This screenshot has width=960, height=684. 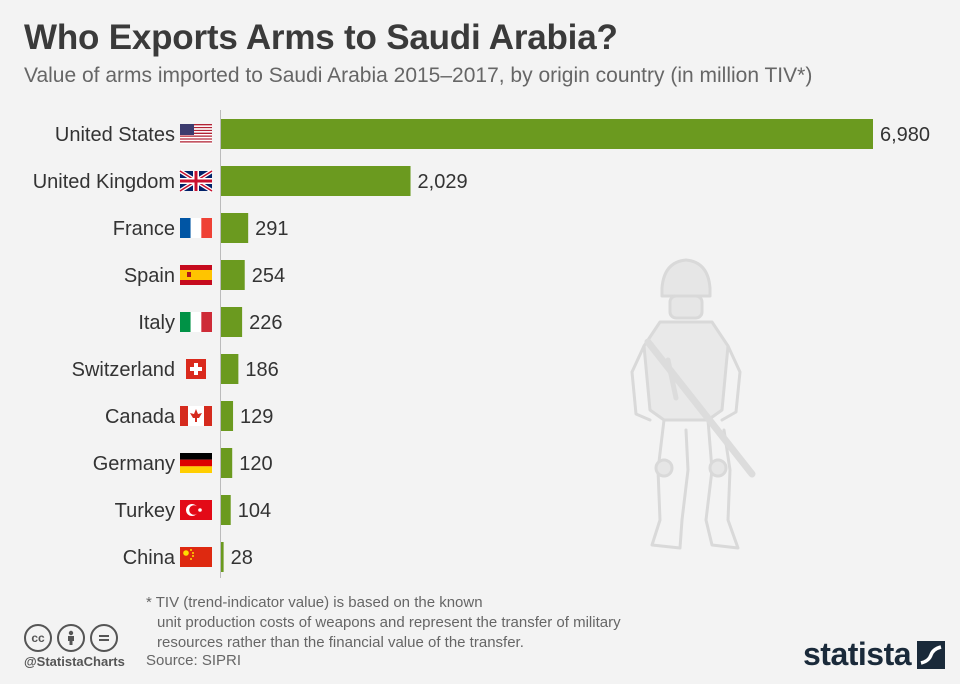 What do you see at coordinates (255, 464) in the screenshot?
I see `value-label: 120` at bounding box center [255, 464].